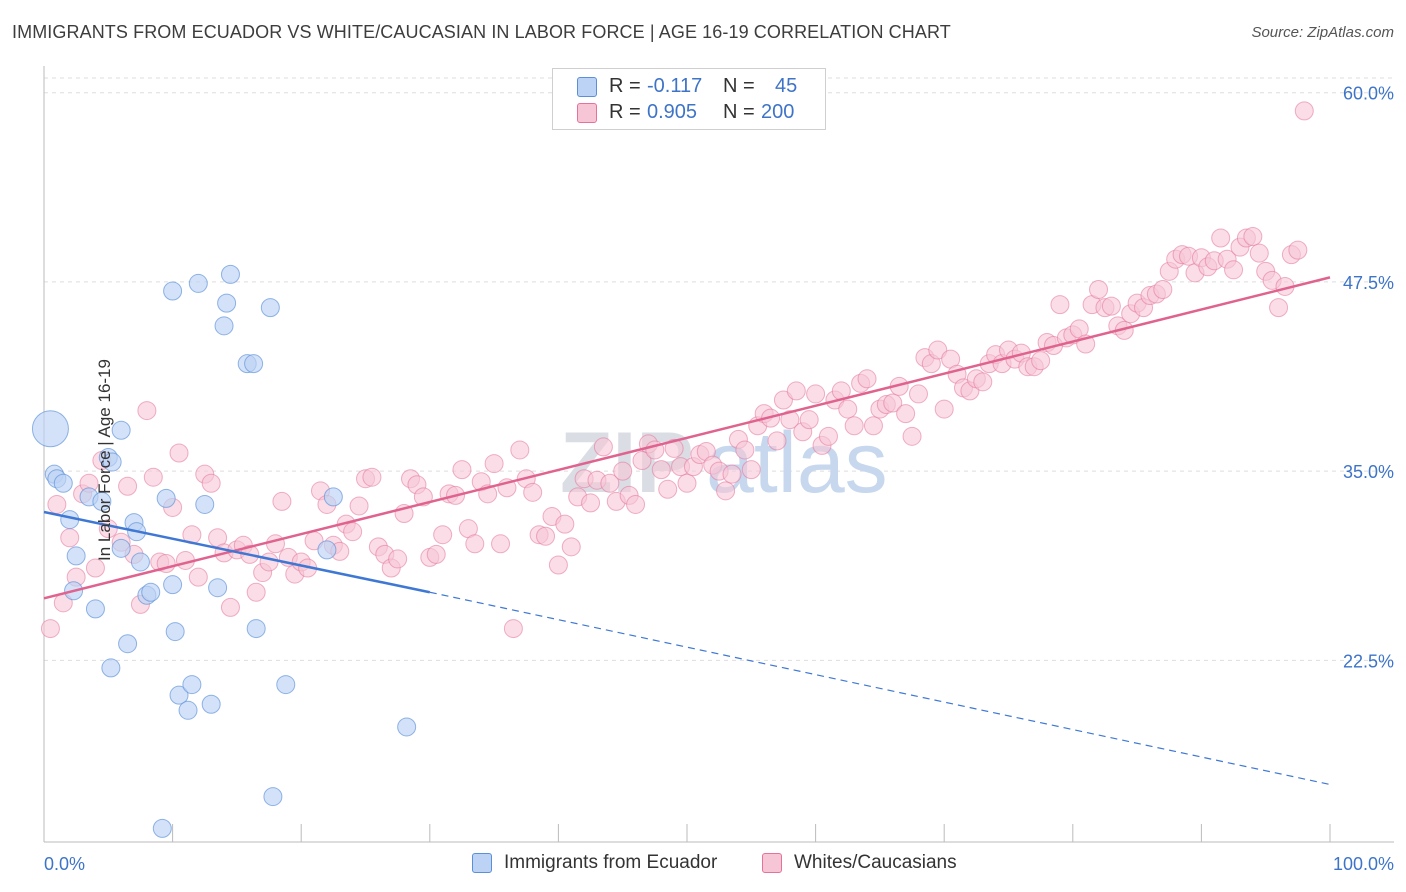  What do you see at coordinates (237, 552) in the screenshot?
I see `trend-line-ecuador` at bounding box center [237, 552].